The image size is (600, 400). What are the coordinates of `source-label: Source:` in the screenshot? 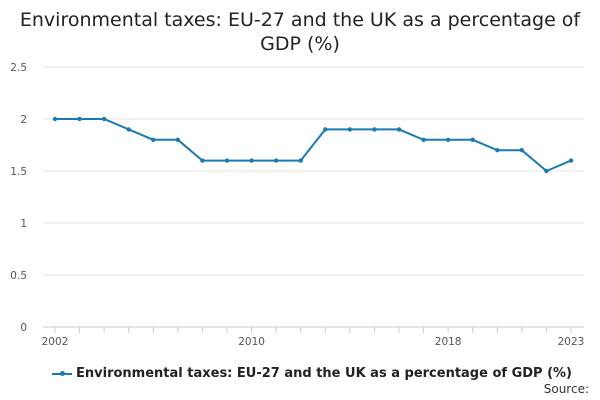 It's located at (566, 389).